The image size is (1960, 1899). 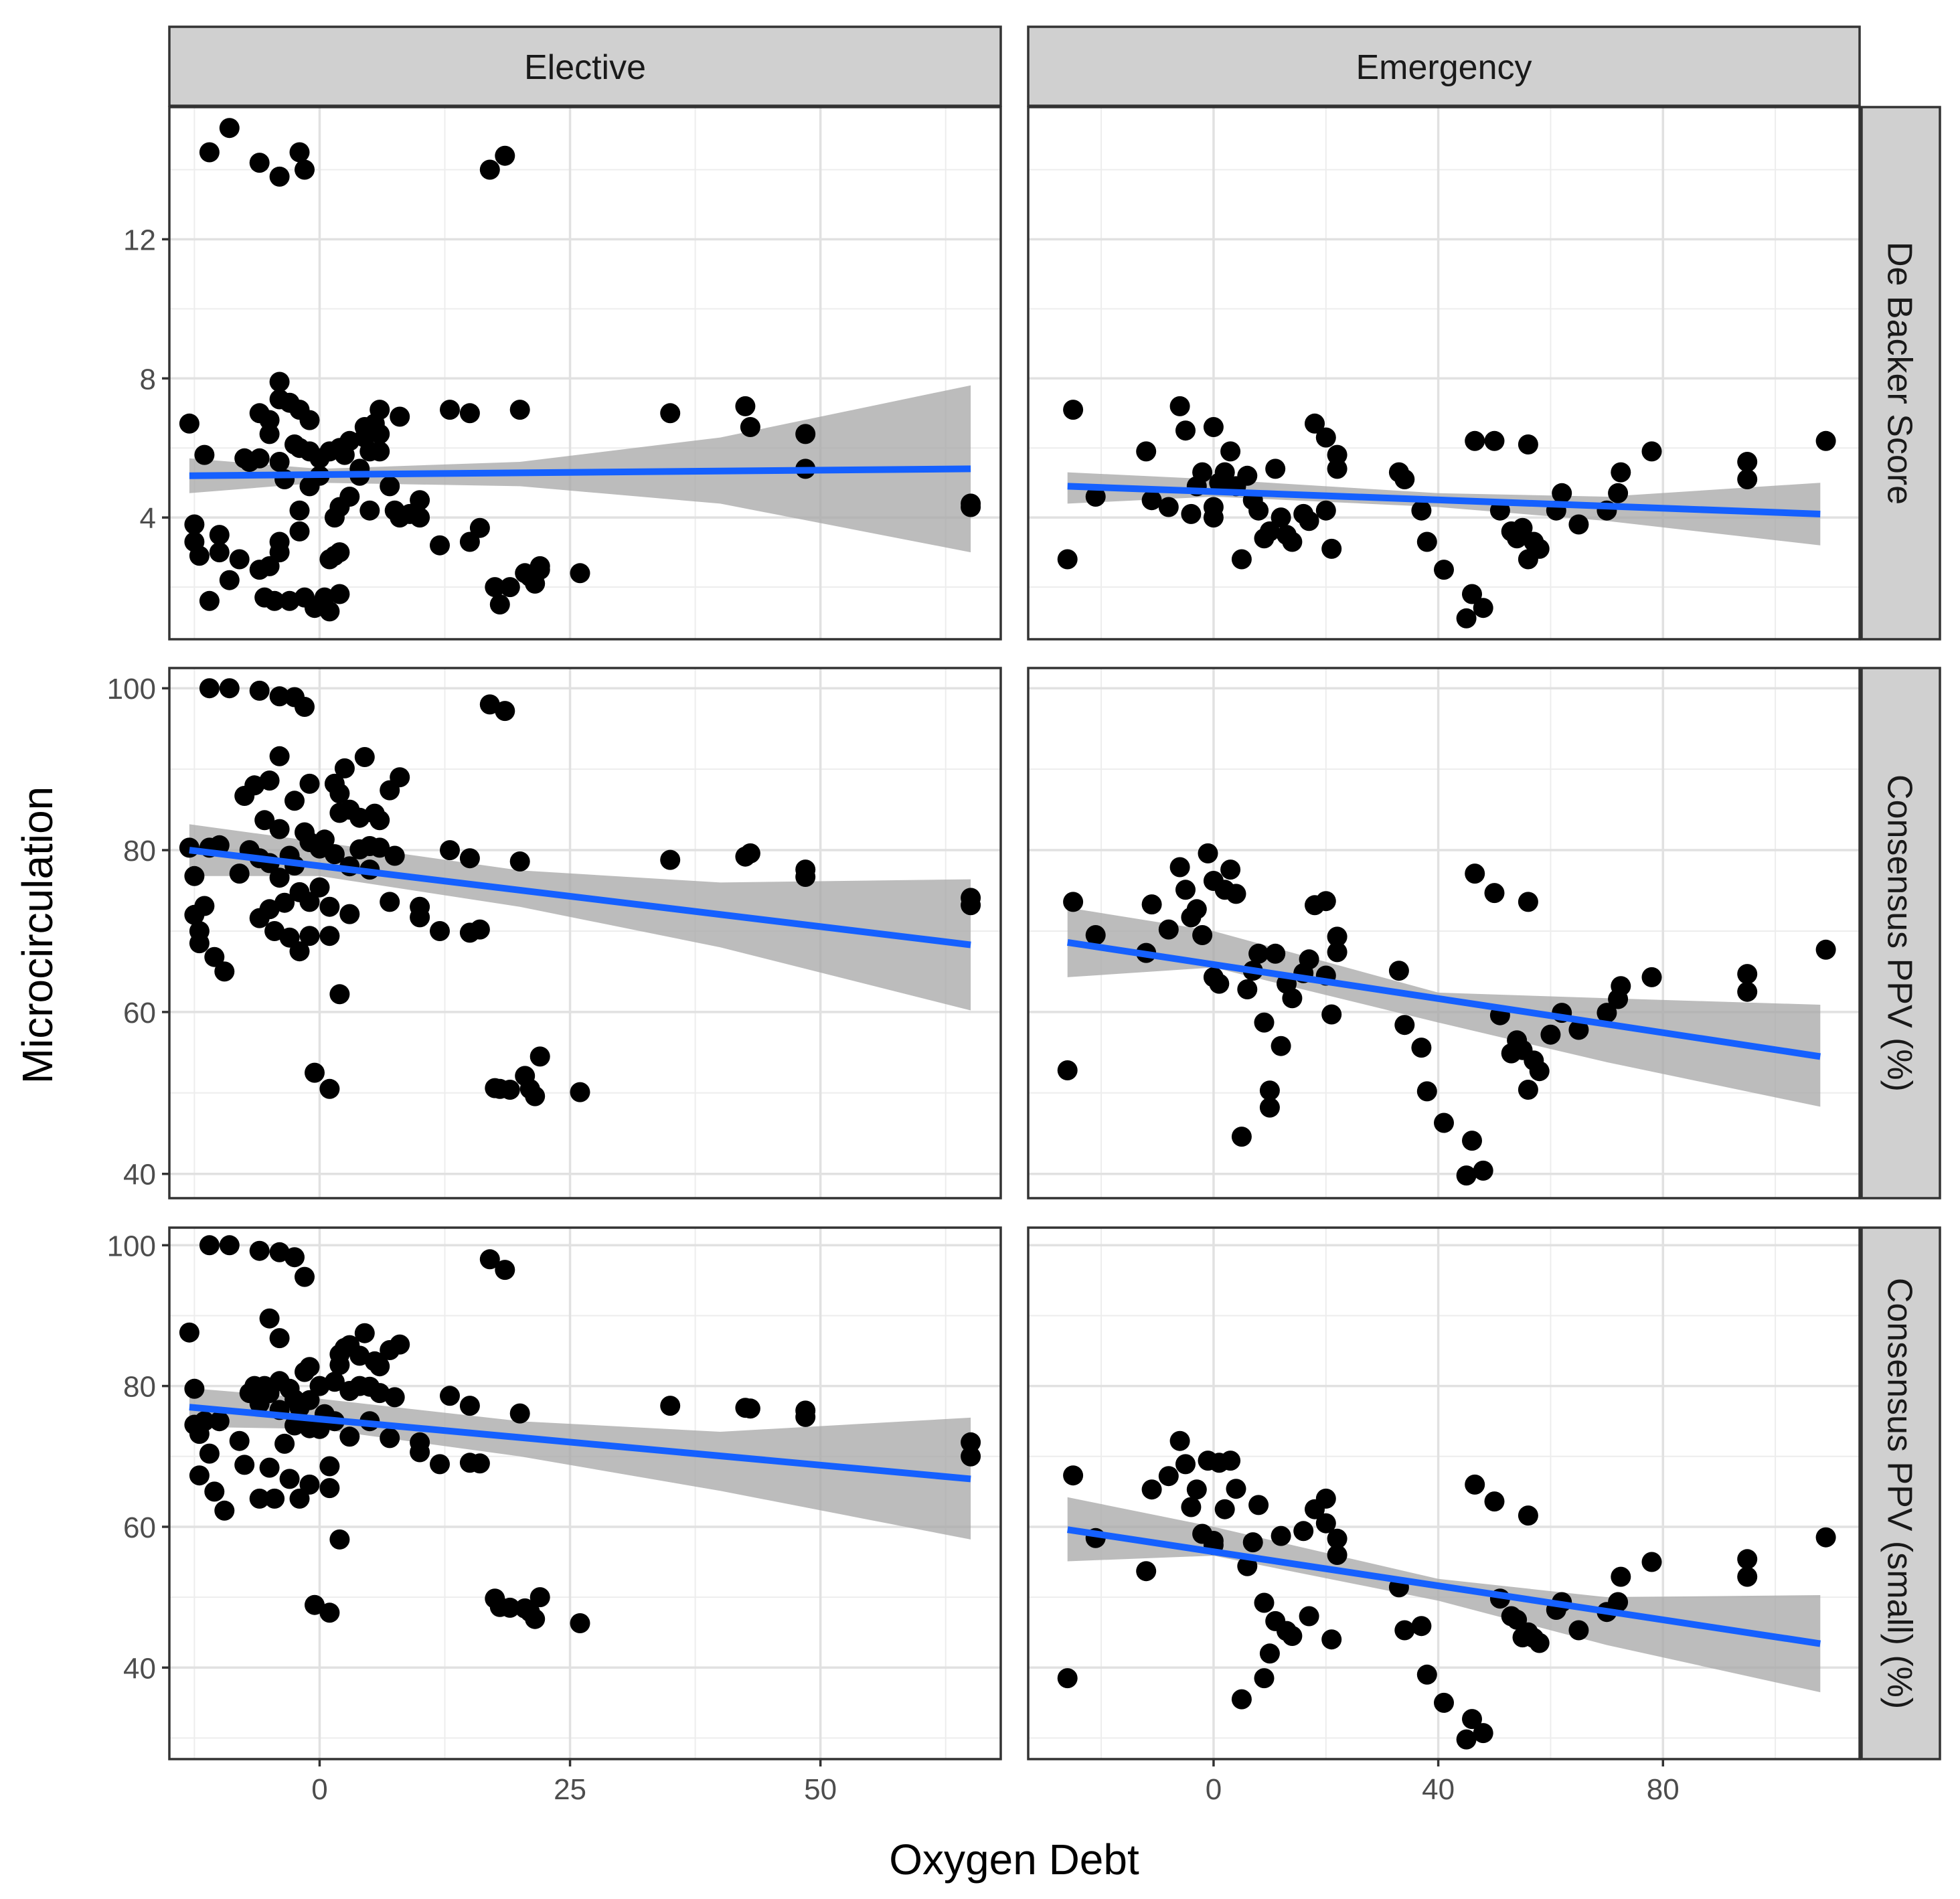 I want to click on y-tick-label: 40, so click(x=139, y=1175).